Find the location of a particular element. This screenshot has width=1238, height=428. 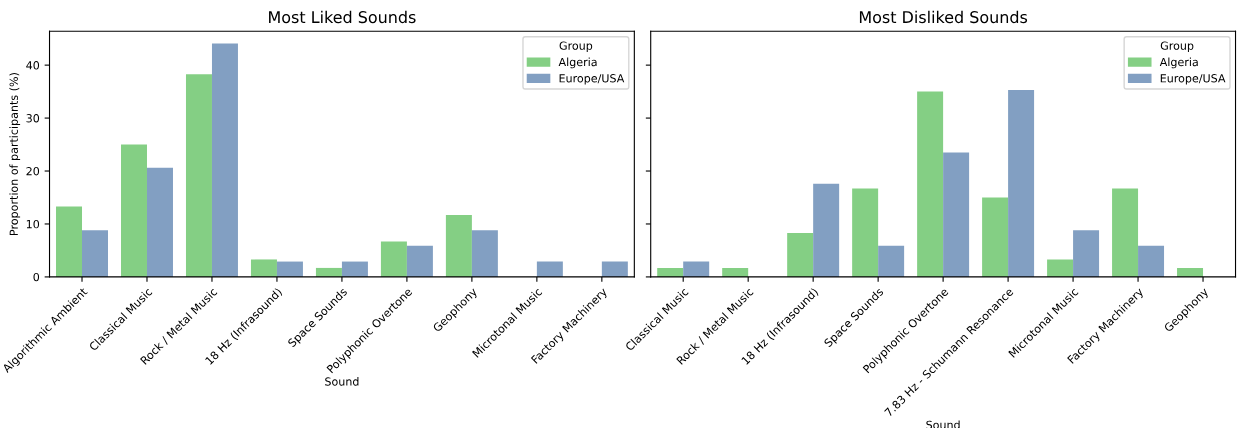

y-tick-label: 40 is located at coordinates (33, 65).